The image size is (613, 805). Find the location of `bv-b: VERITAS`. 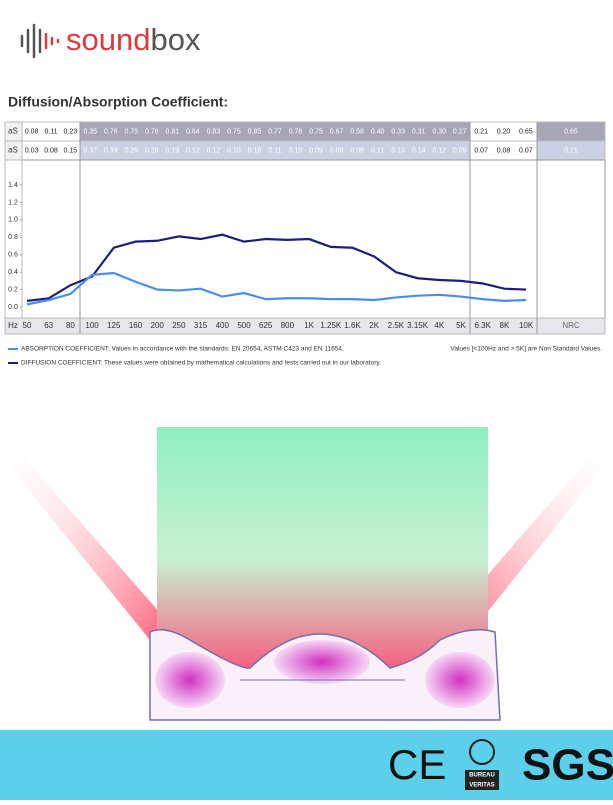

bv-b: VERITAS is located at coordinates (482, 786).